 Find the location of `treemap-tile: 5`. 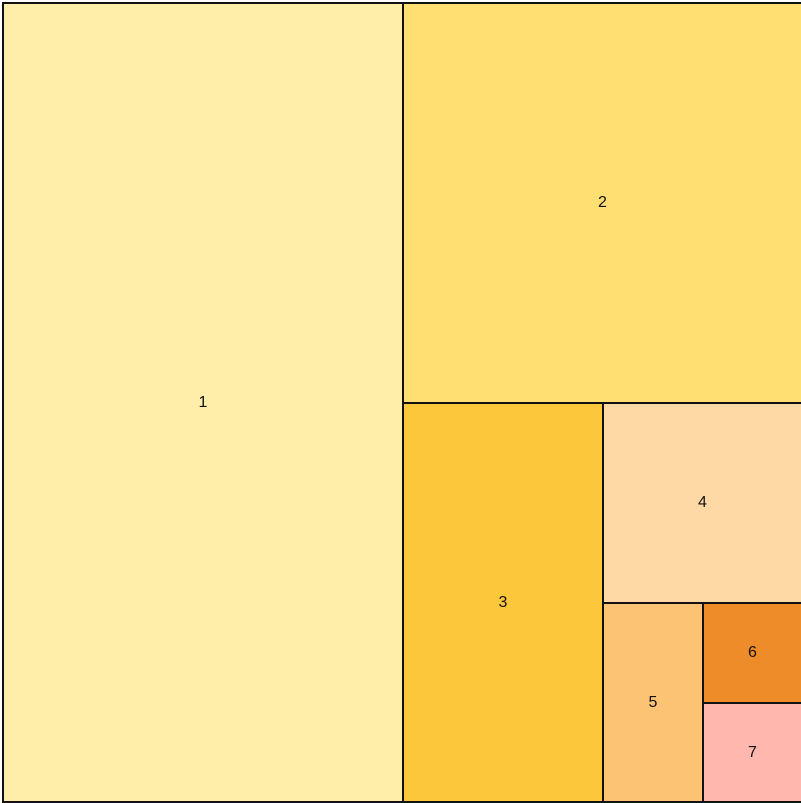

treemap-tile: 5 is located at coordinates (653, 702).